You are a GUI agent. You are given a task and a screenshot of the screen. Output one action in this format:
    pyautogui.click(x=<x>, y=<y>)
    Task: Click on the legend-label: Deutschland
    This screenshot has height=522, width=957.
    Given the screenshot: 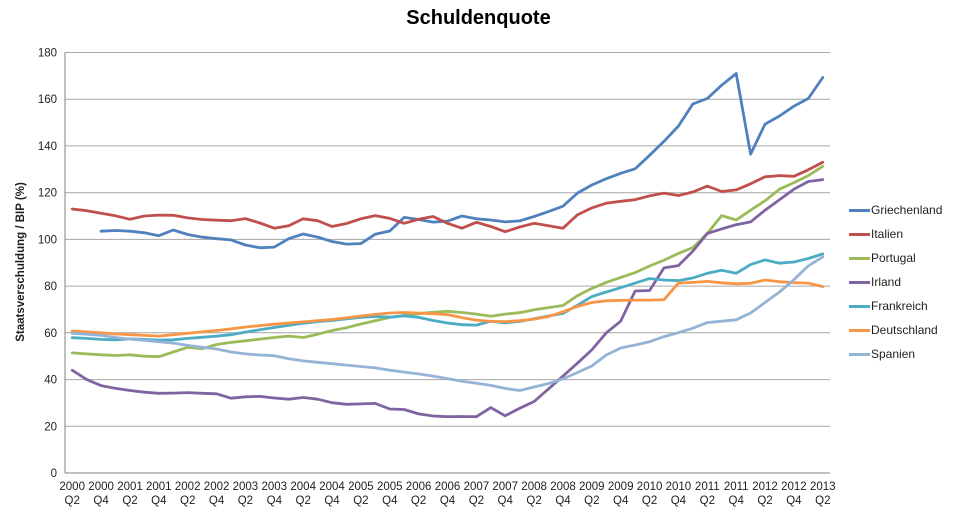 What is the action you would take?
    pyautogui.click(x=904, y=330)
    